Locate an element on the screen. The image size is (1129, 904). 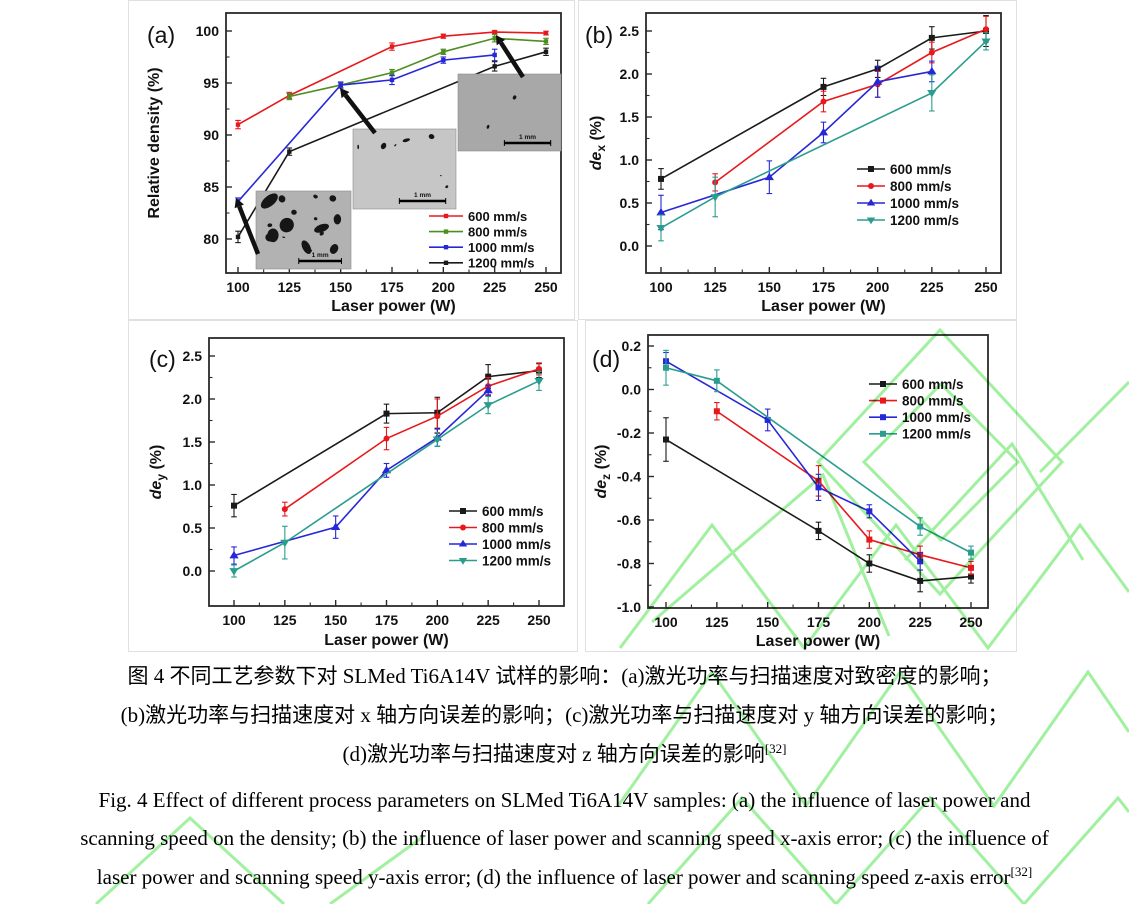
y-axis-label: dey (%) is located at coordinates (158, 472).